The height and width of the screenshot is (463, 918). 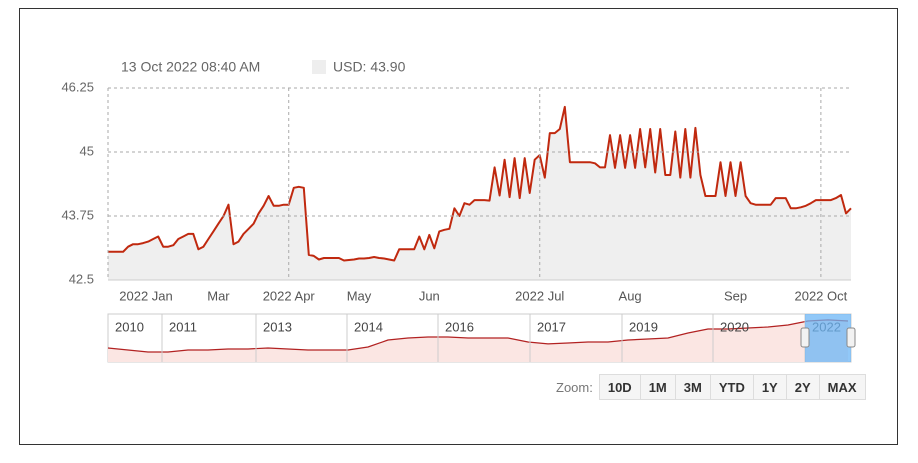 I want to click on y-tick-label: 43.75, so click(x=77, y=214).